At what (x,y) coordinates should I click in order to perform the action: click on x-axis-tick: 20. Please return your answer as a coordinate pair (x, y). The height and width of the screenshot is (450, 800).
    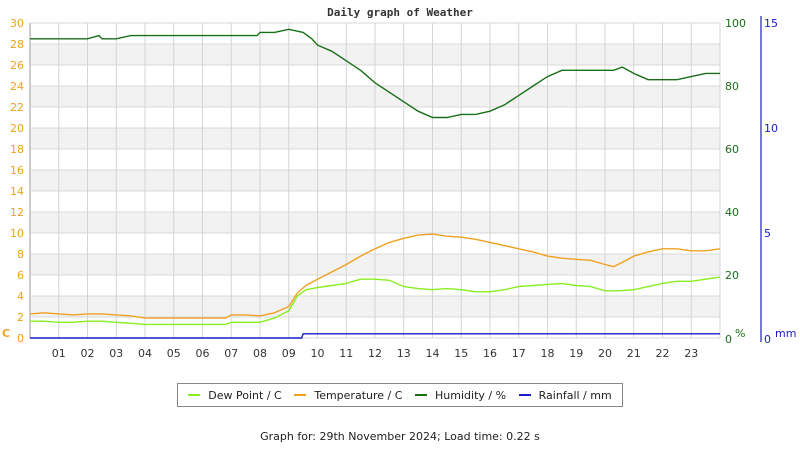
    Looking at the image, I should click on (605, 353).